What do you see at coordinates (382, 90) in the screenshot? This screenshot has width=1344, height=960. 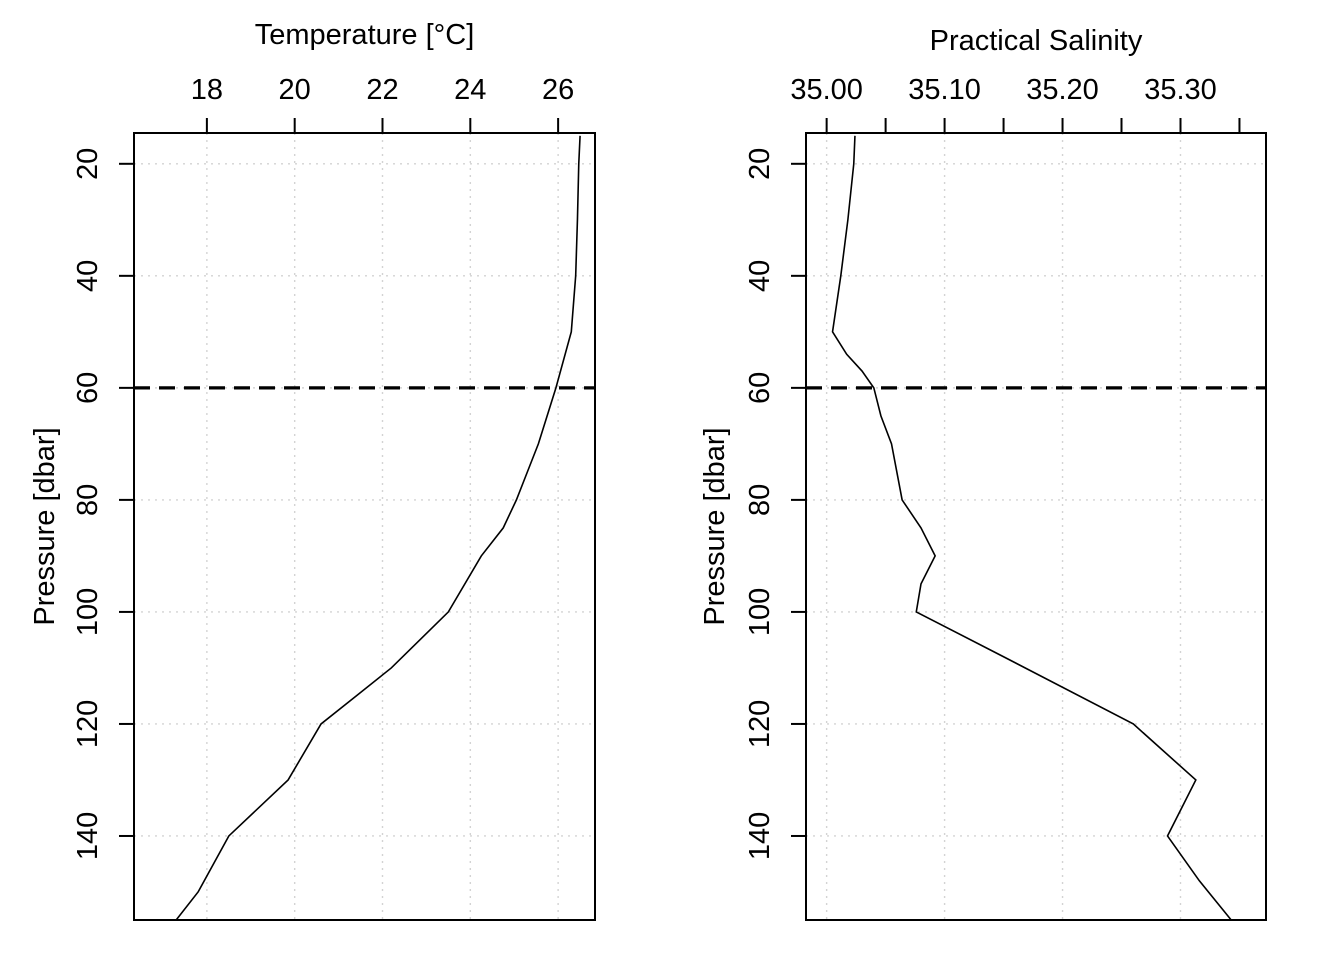 I see `temperature-x-tick-label: 22` at bounding box center [382, 90].